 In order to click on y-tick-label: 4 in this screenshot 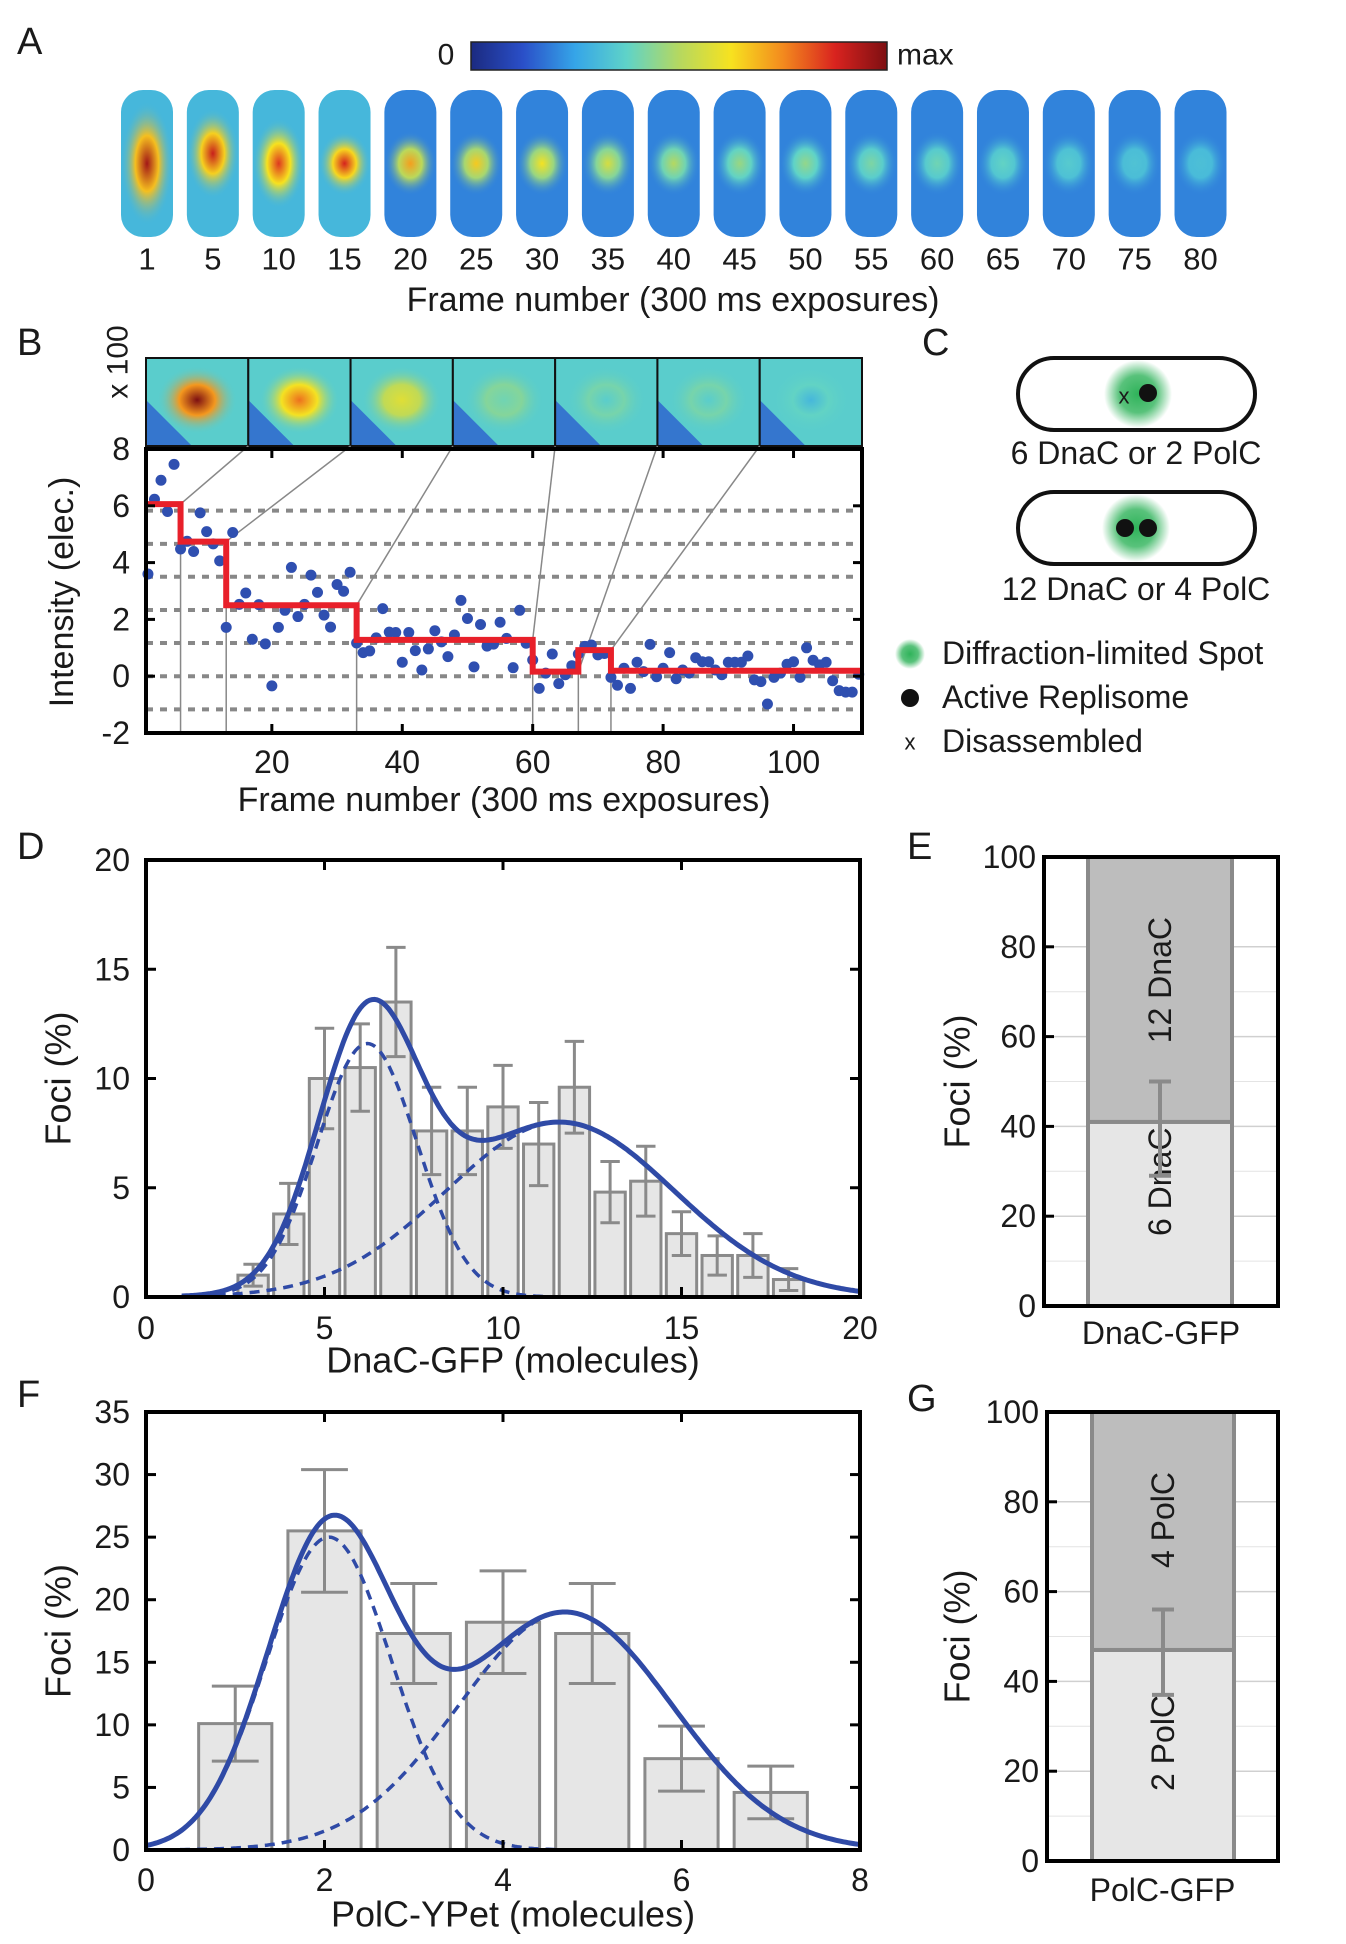, I will do `click(121, 563)`.